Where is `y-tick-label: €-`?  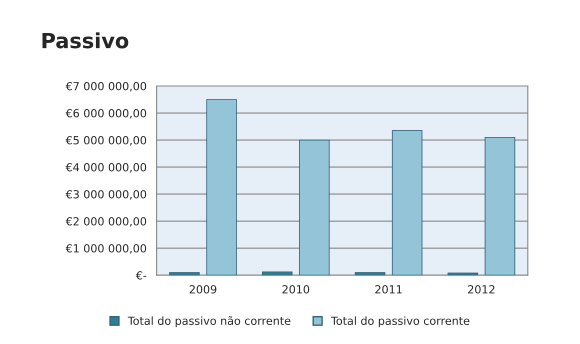 y-tick-label: €- is located at coordinates (141, 275).